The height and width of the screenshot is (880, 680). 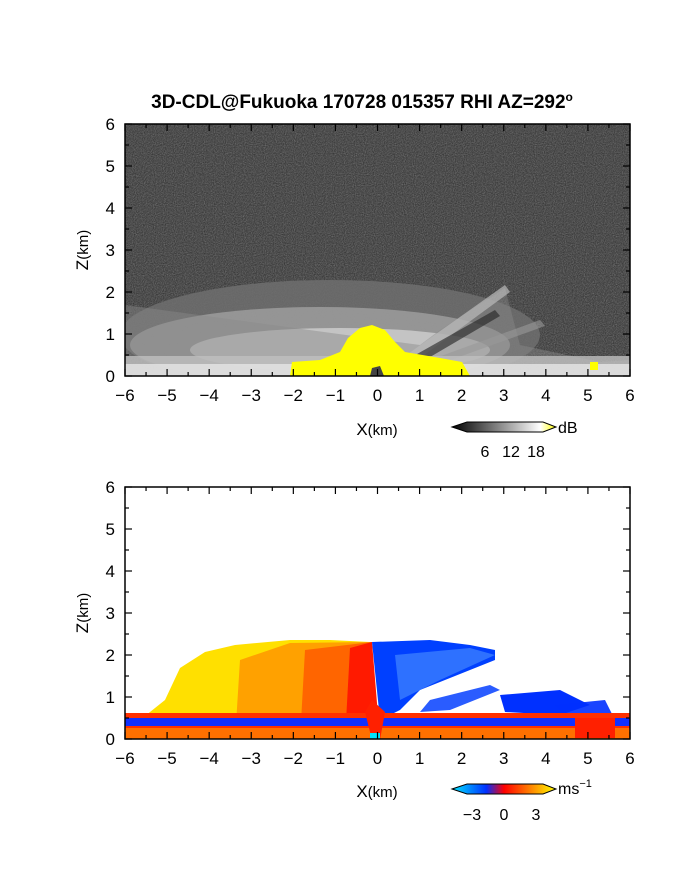 What do you see at coordinates (362, 101) in the screenshot?
I see `figure-title: 3D-CDL@Fukuoka 170728 015357 RHI AZ=292o` at bounding box center [362, 101].